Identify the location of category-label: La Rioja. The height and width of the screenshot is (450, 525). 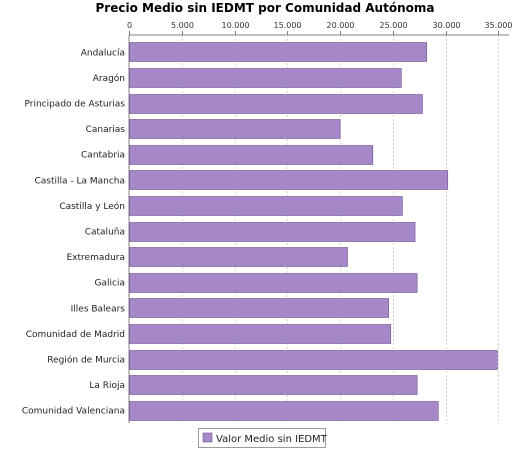
(107, 386).